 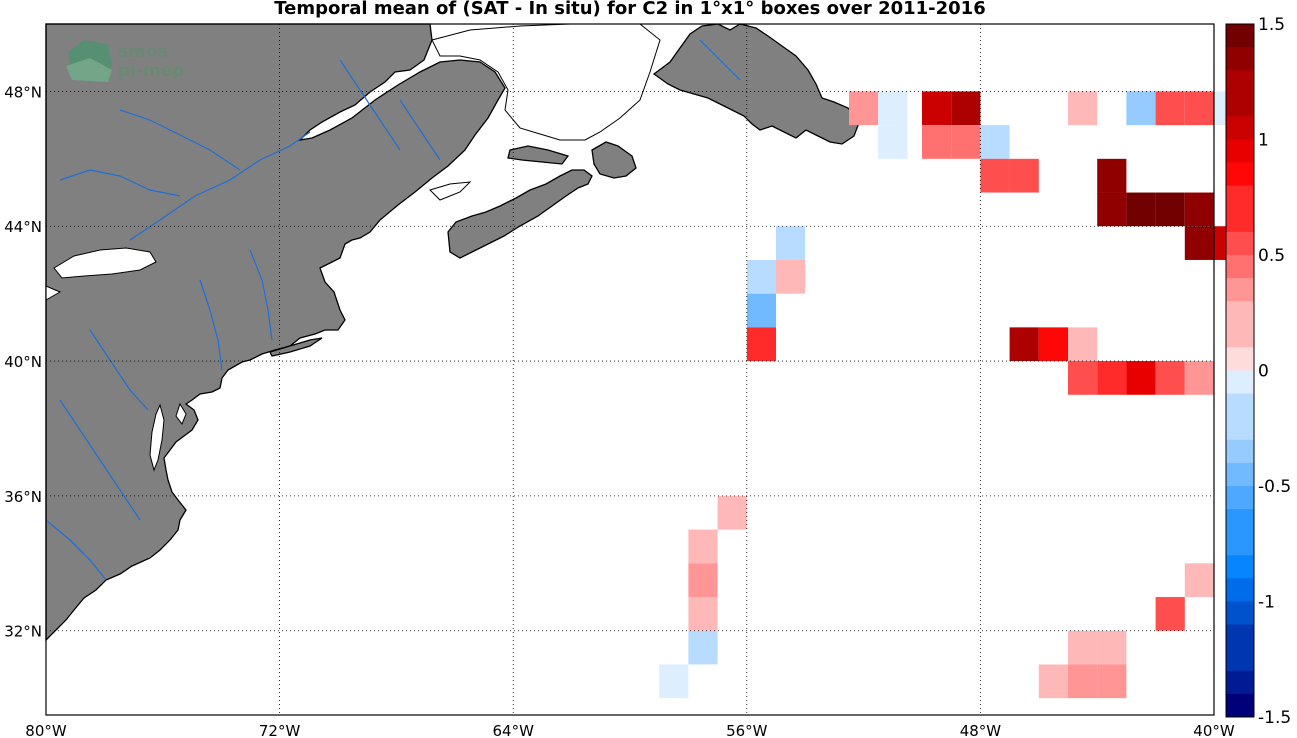 I want to click on x-tick-label: 80°W, so click(x=46, y=730).